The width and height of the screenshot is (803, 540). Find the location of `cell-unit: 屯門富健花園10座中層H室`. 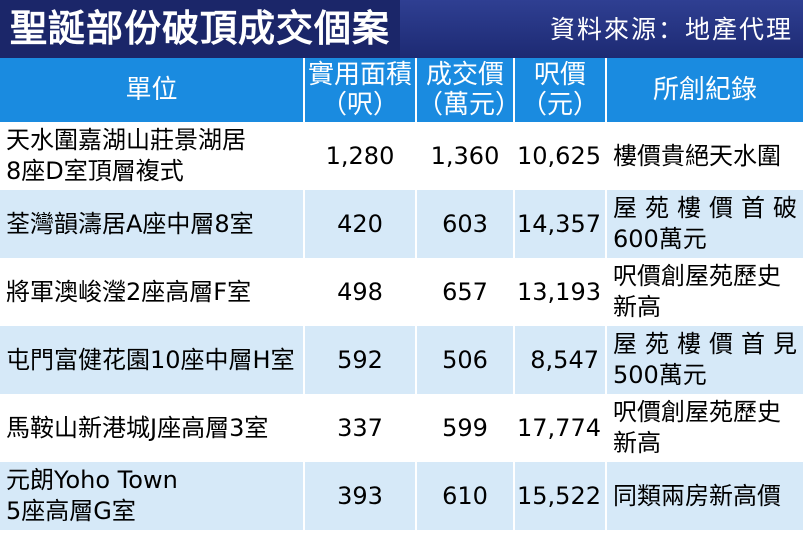

cell-unit: 屯門富健花園10座中層H室 is located at coordinates (152, 360).